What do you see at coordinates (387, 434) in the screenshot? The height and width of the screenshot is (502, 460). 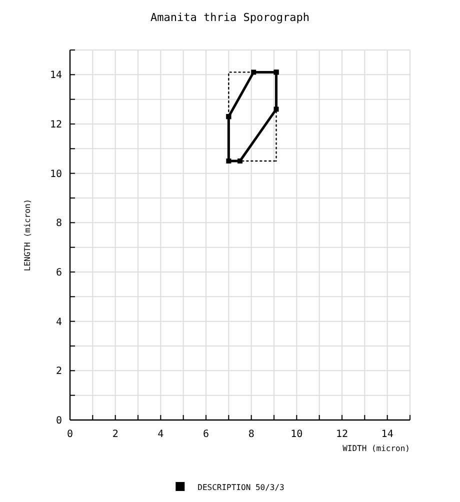 I see `x-tick-label: 14` at bounding box center [387, 434].